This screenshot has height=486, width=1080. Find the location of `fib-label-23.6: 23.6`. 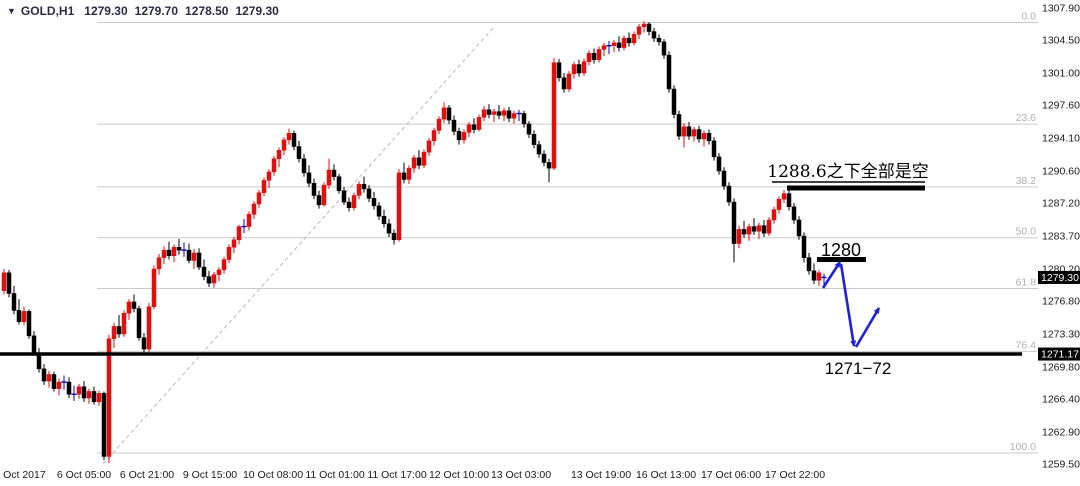

fib-label-23.6: 23.6 is located at coordinates (1026, 118).